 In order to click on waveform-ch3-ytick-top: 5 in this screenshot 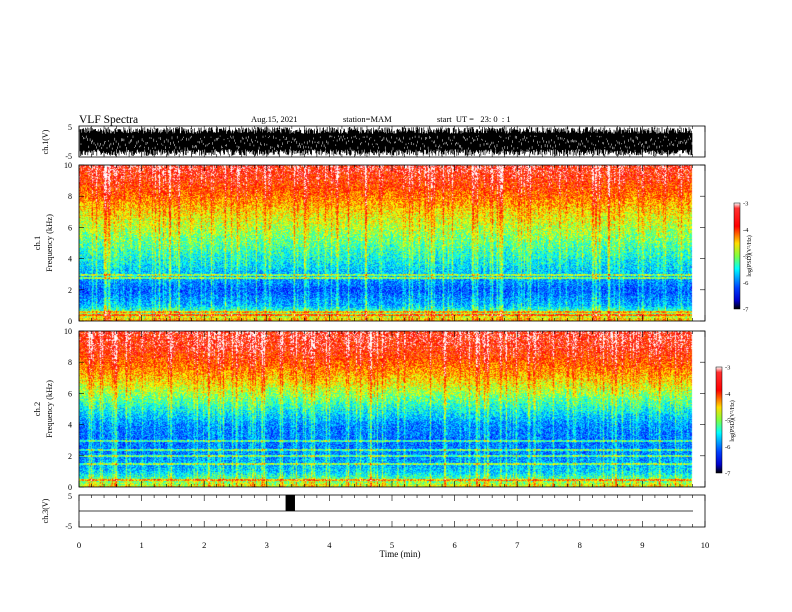, I will do `click(70, 496)`.